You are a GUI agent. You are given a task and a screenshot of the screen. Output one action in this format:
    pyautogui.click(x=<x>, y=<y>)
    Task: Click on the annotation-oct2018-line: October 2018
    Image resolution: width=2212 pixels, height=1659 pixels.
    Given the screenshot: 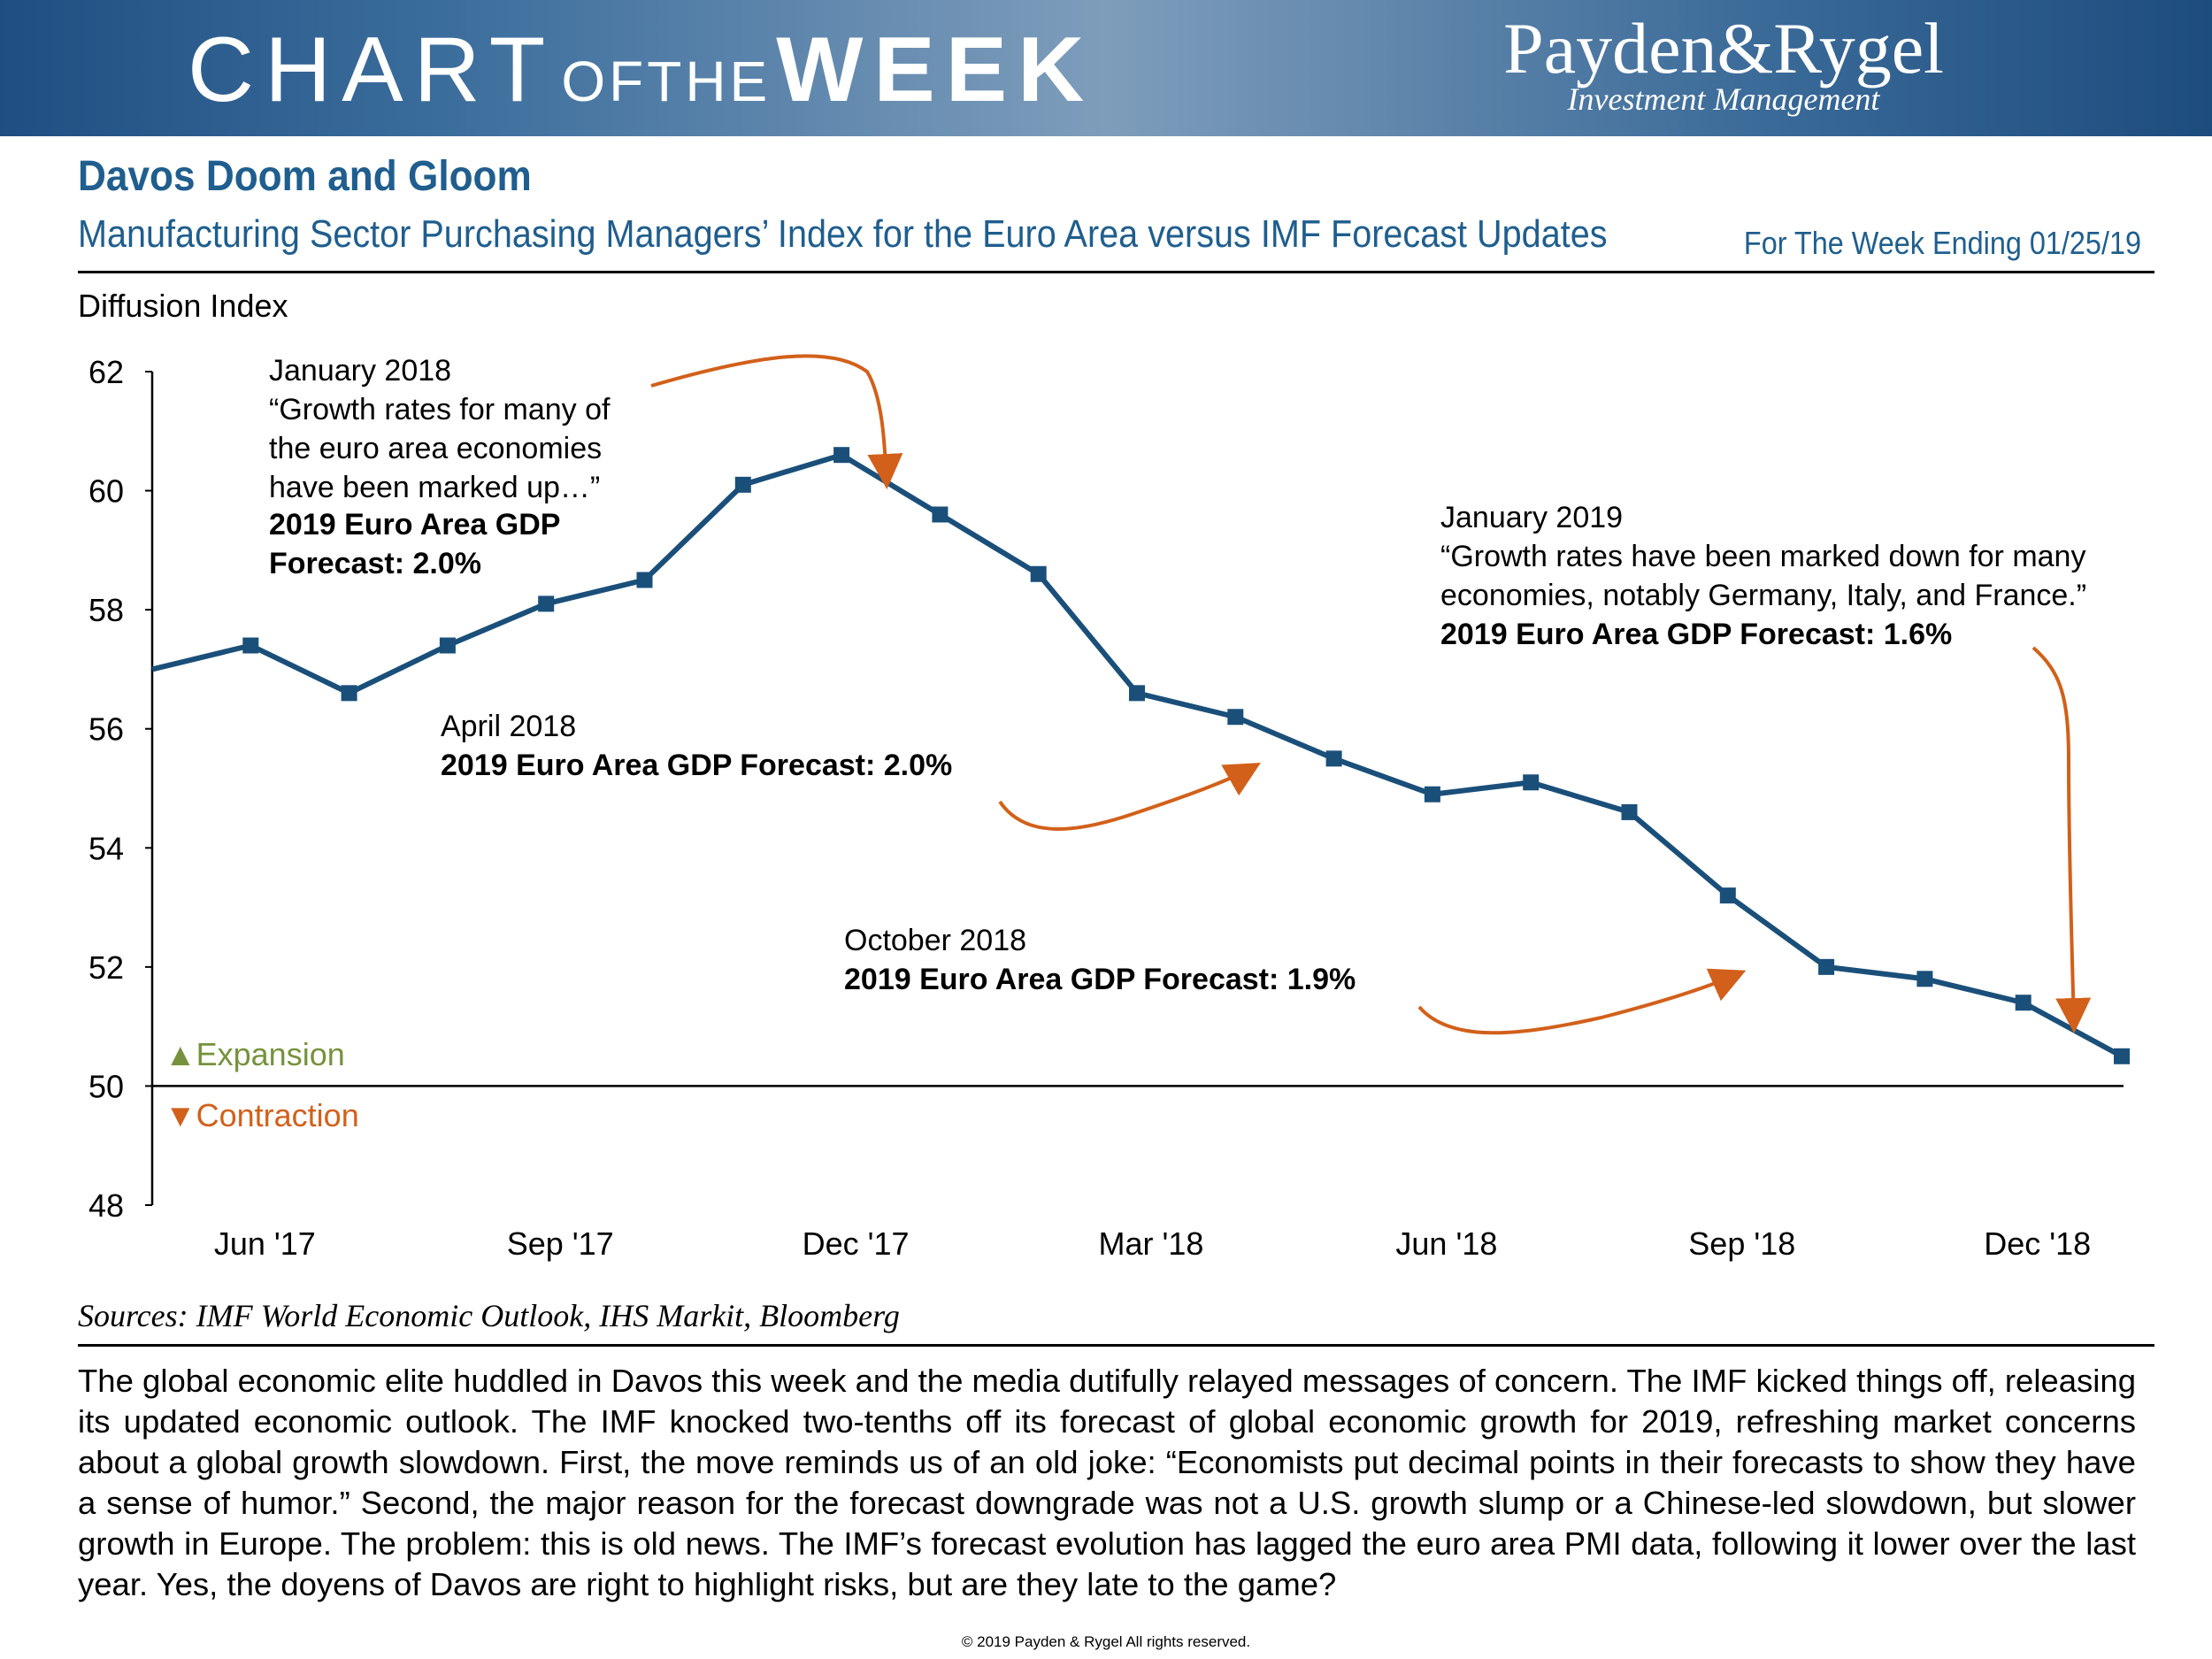 What is the action you would take?
    pyautogui.click(x=935, y=941)
    